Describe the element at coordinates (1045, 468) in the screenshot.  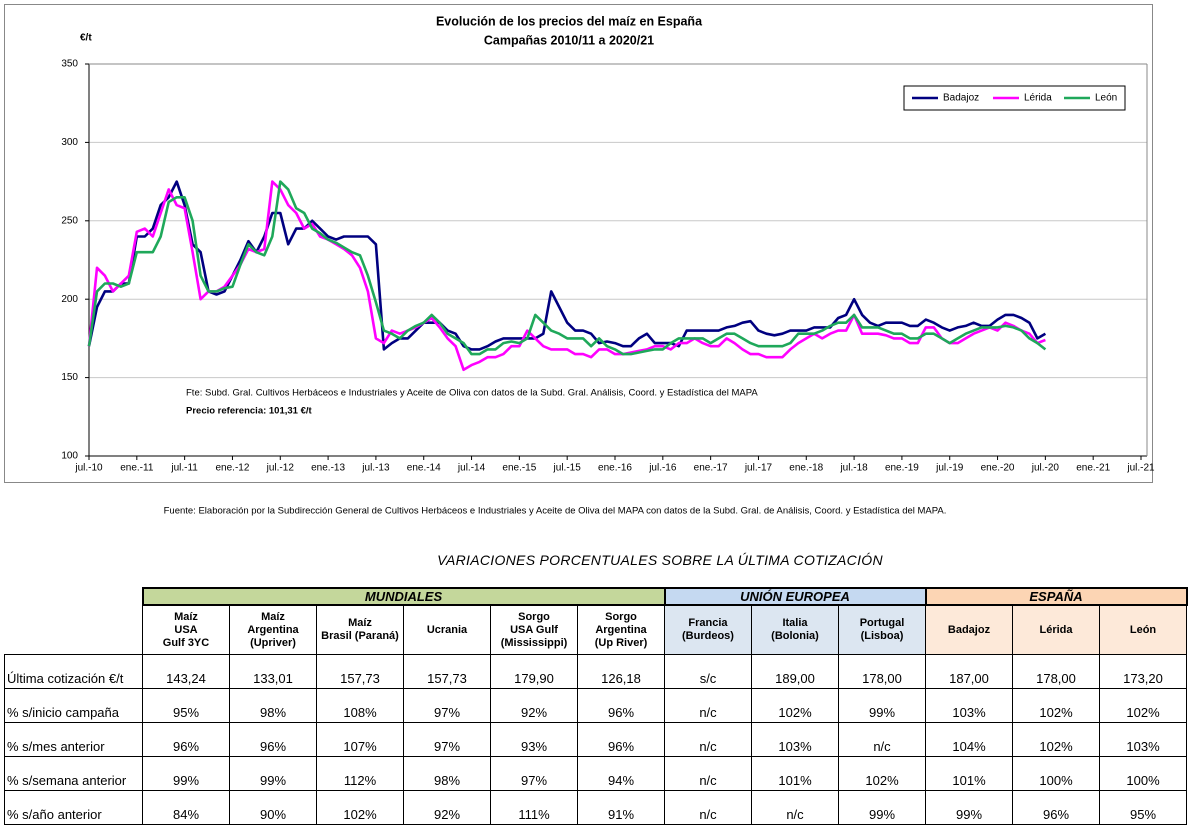
I see `x-tick-label: jul.-20` at that location.